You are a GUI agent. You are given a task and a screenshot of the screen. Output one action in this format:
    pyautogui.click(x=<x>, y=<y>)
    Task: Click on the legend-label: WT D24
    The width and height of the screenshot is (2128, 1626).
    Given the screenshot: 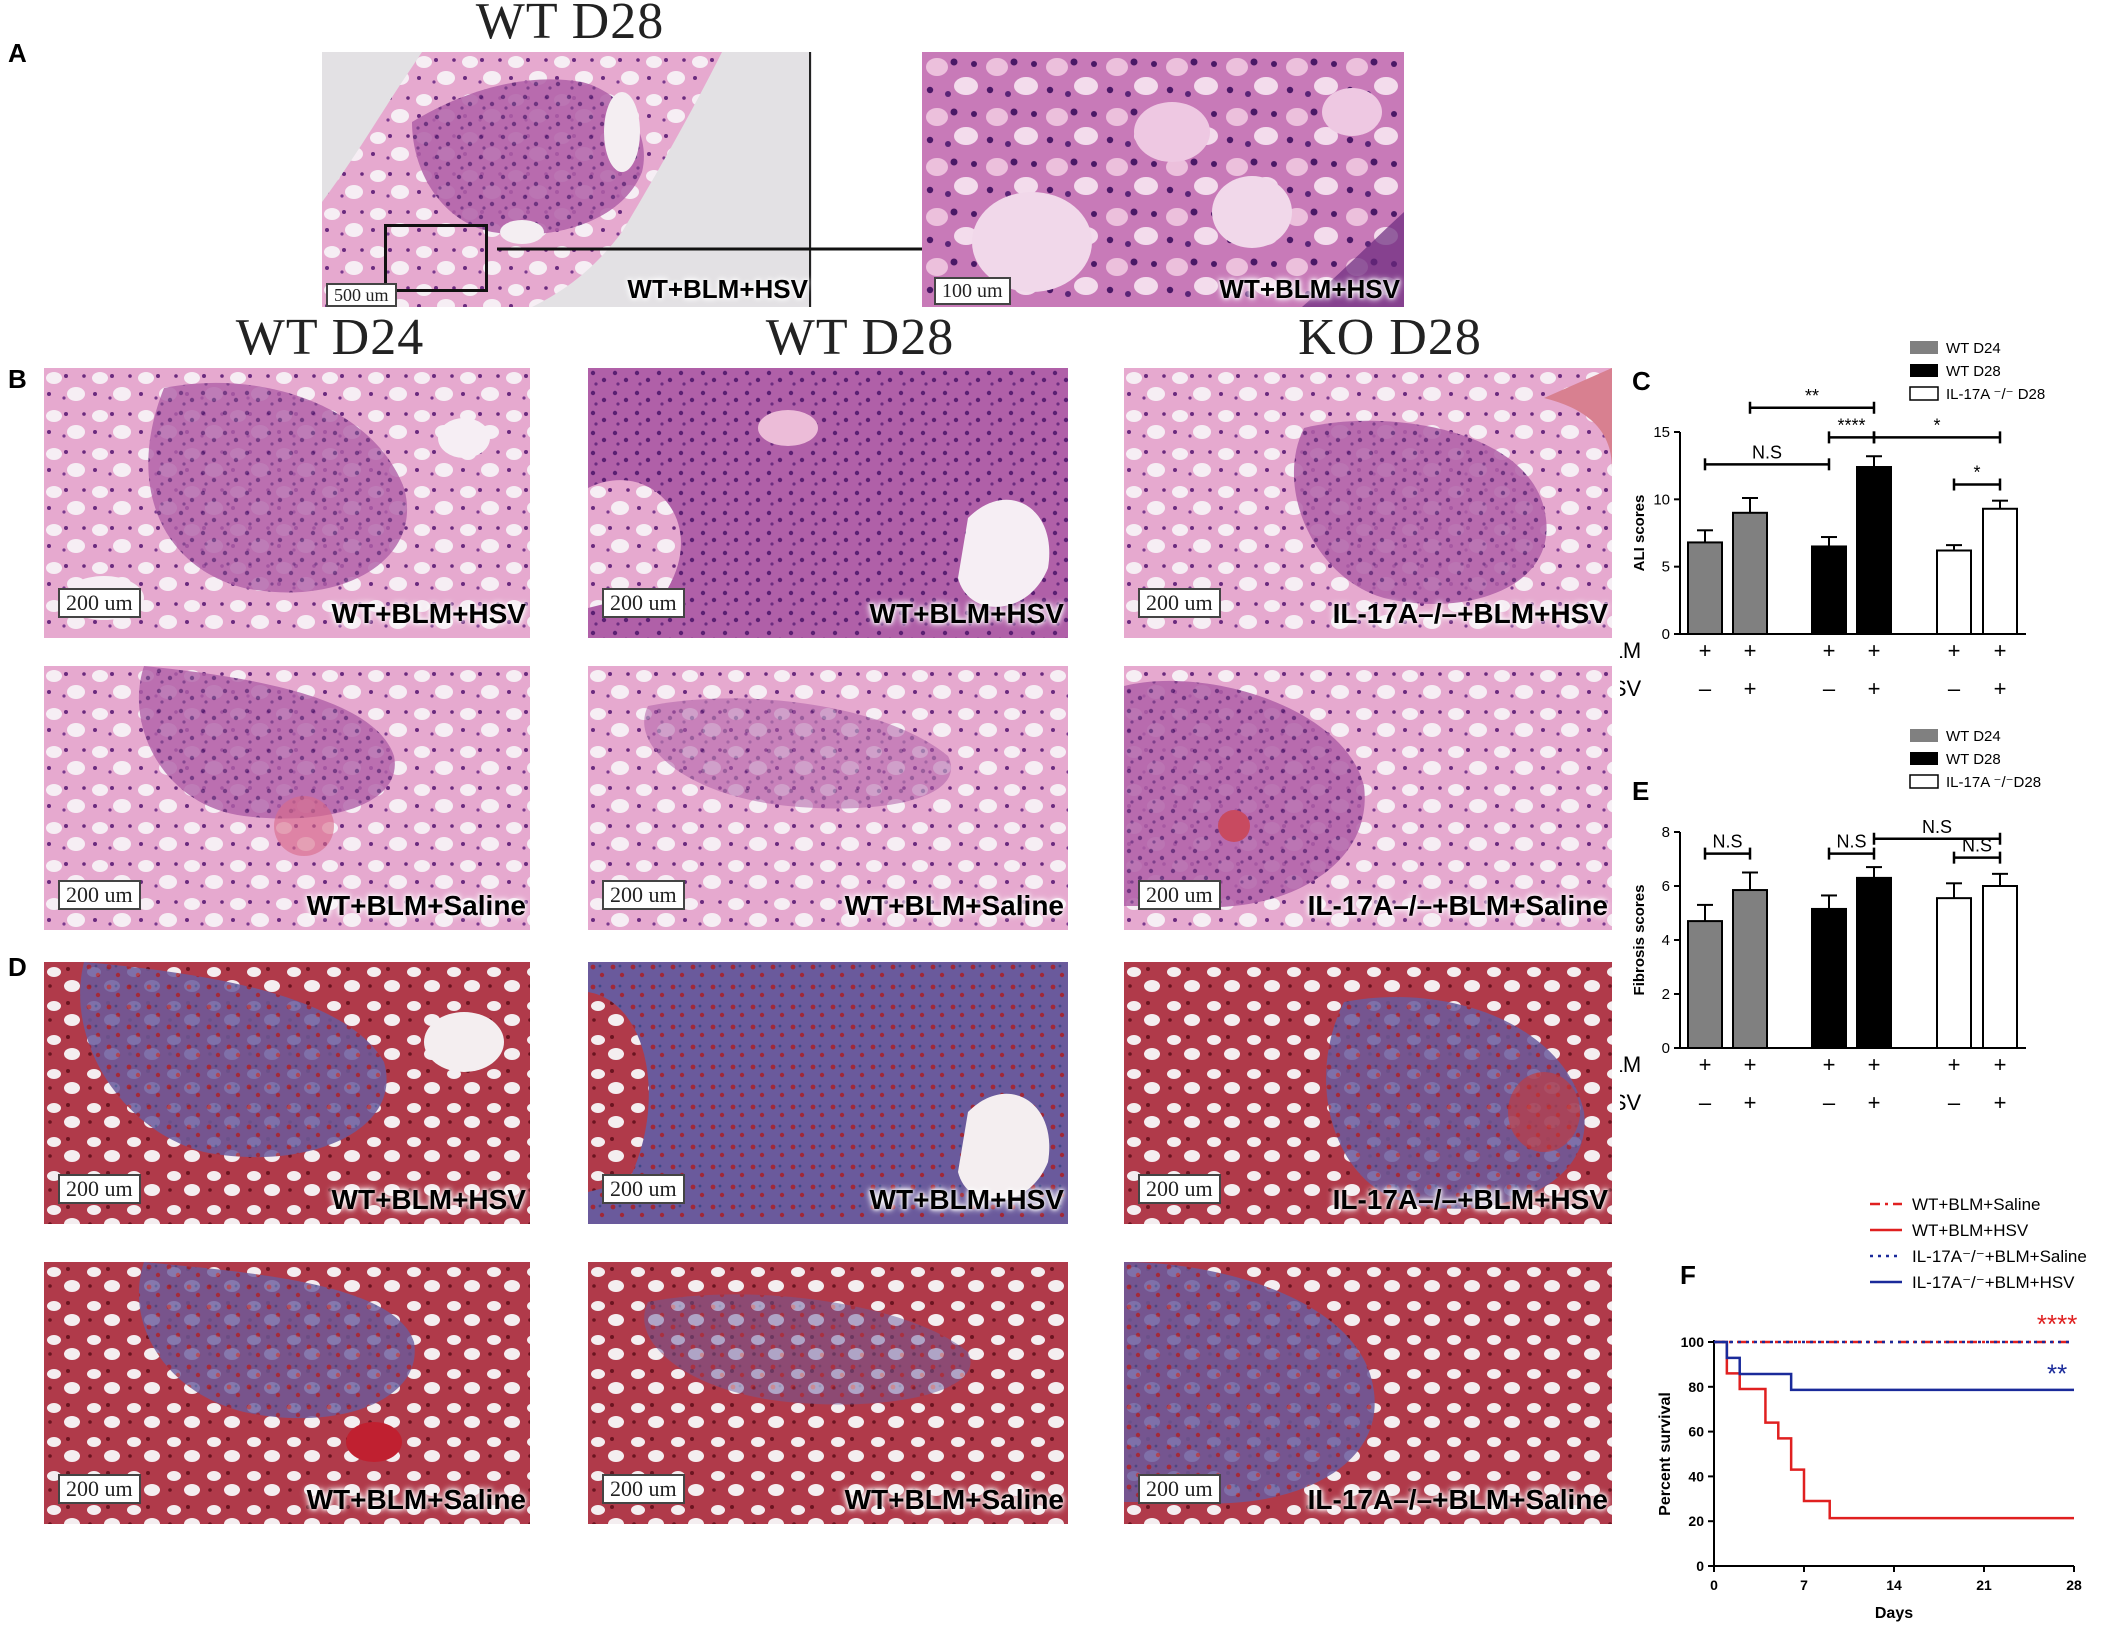 What is the action you would take?
    pyautogui.click(x=1973, y=736)
    